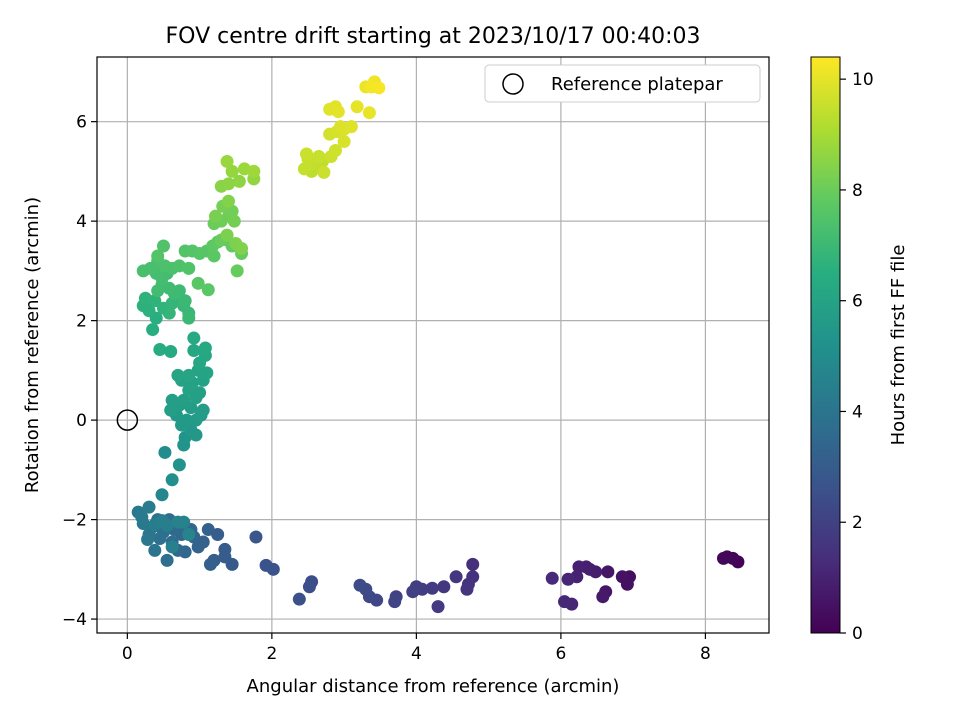  I want to click on colorbar-ticks: 0 2 4 6 8 10, so click(857, 357).